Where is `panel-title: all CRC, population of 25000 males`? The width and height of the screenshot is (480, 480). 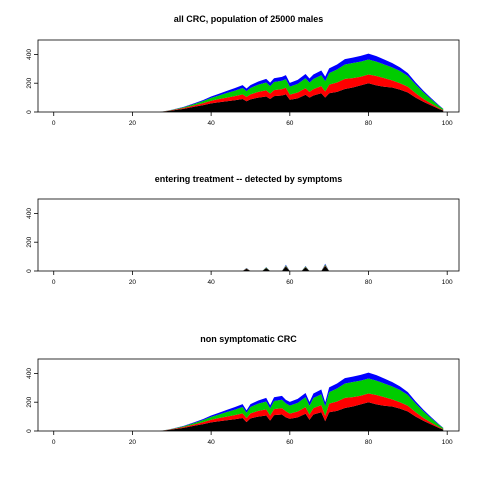
panel-title: all CRC, population of 25000 males is located at coordinates (249, 19).